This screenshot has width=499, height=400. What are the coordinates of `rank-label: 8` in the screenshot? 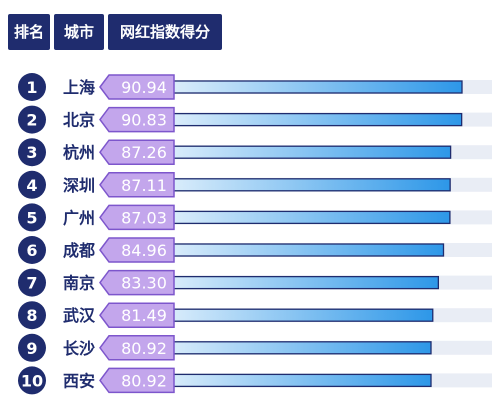 It's located at (31, 315).